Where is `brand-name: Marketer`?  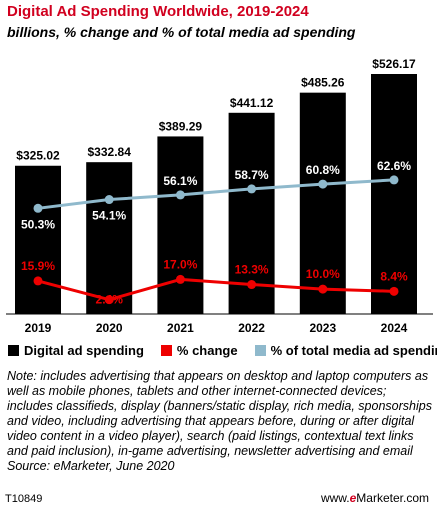 brand-name: Marketer is located at coordinates (379, 498).